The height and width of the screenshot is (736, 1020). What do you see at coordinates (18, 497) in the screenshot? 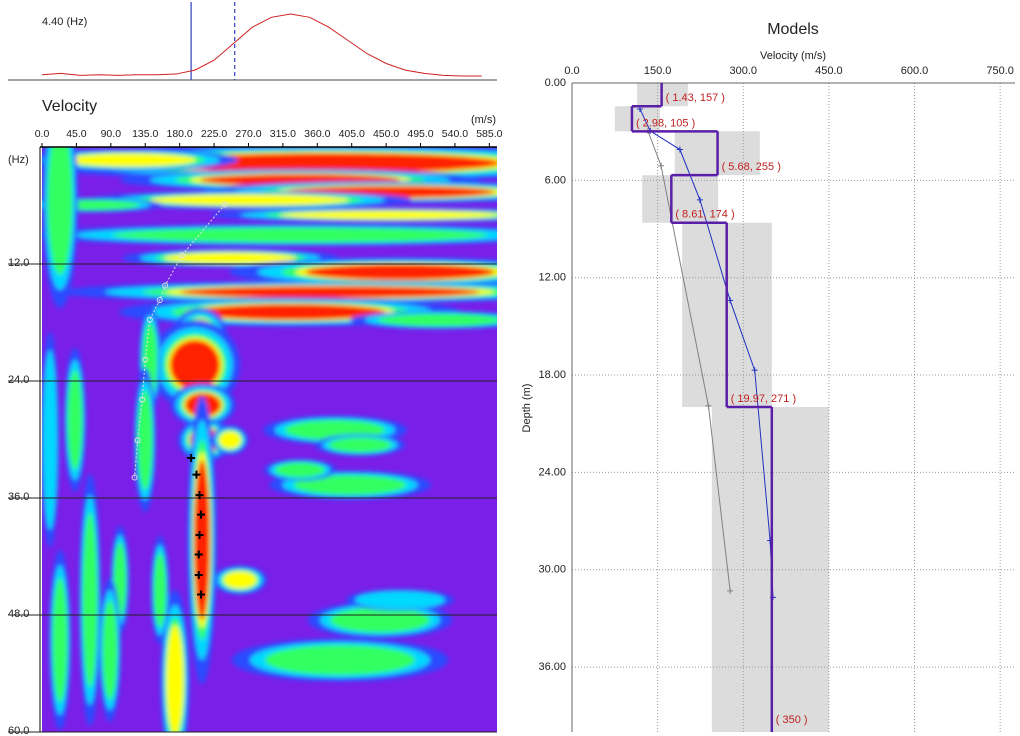
I see `y-tick-label: 36.0` at bounding box center [18, 497].